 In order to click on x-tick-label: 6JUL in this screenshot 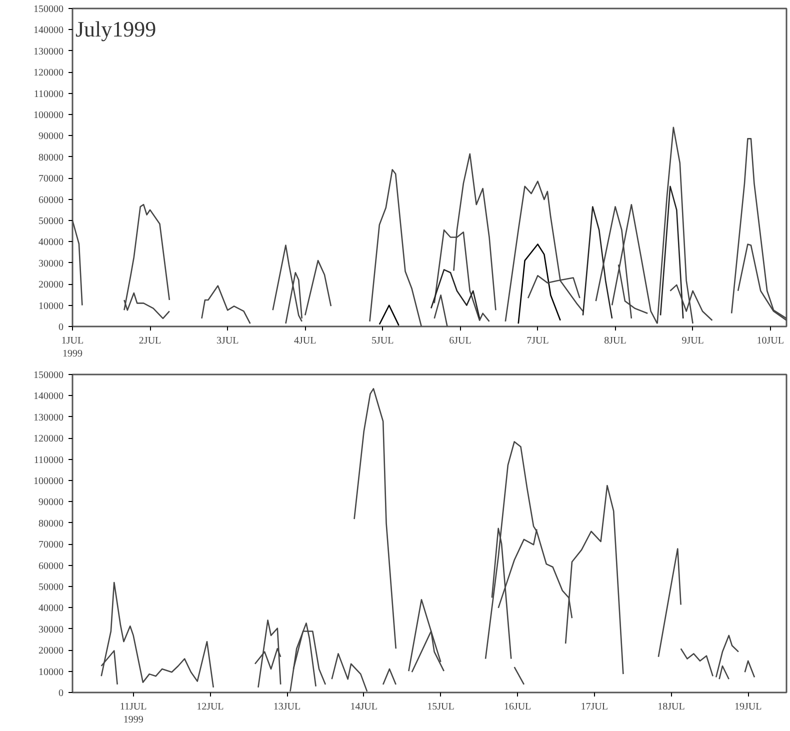, I will do `click(460, 341)`.